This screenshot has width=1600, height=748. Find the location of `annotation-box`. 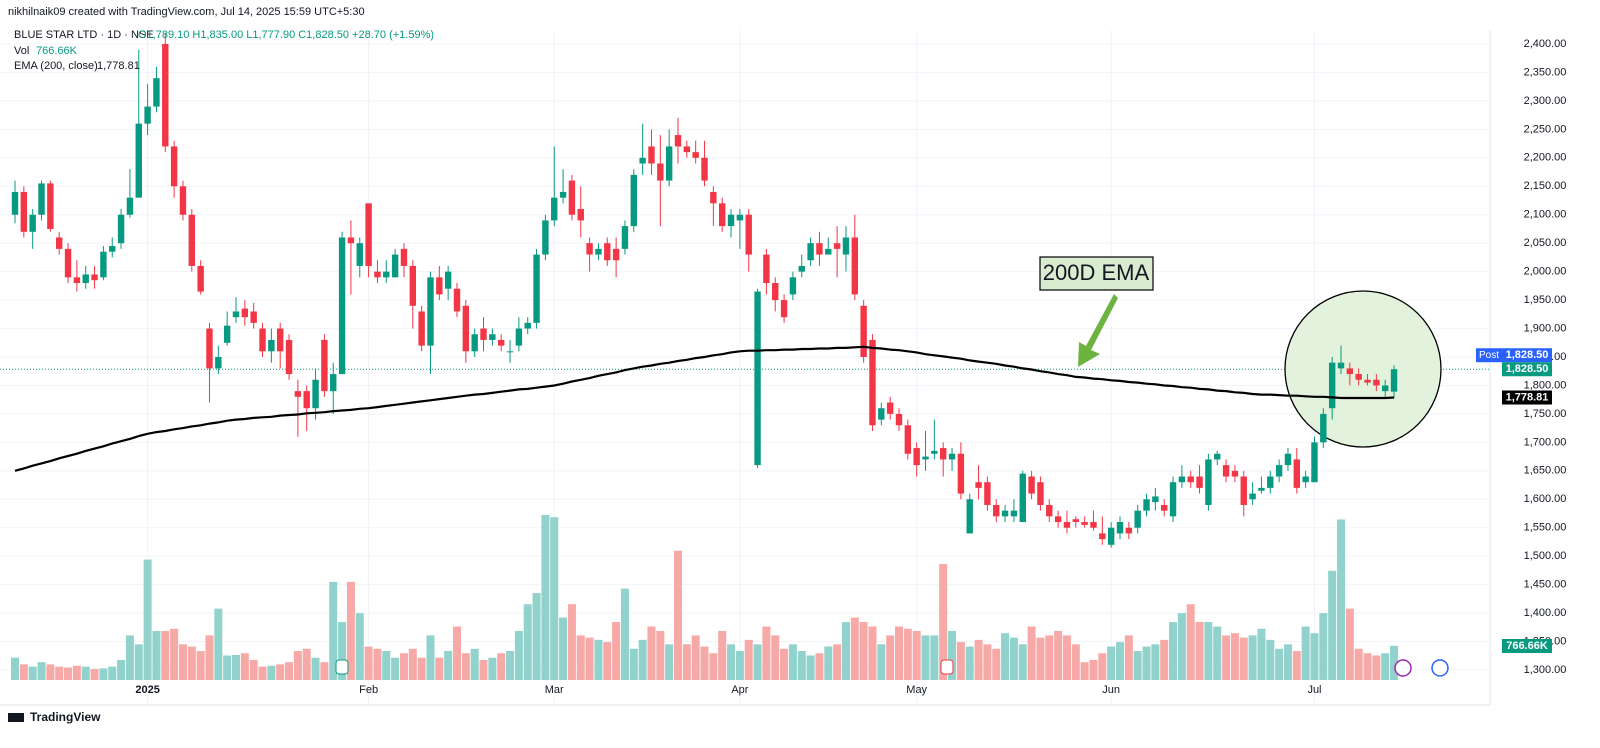

annotation-box is located at coordinates (1096, 273).